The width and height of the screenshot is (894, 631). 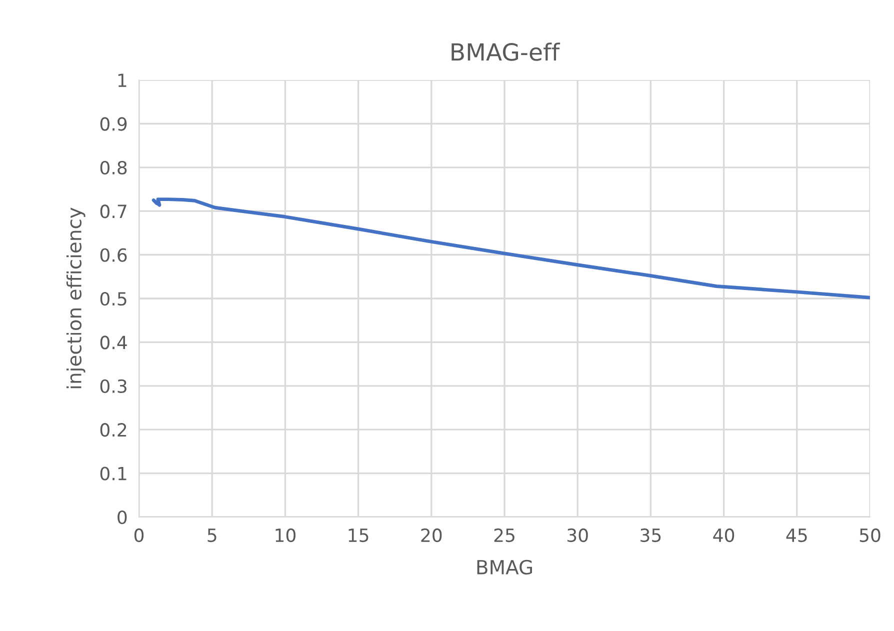 What do you see at coordinates (650, 535) in the screenshot?
I see `x-tick-label: 35` at bounding box center [650, 535].